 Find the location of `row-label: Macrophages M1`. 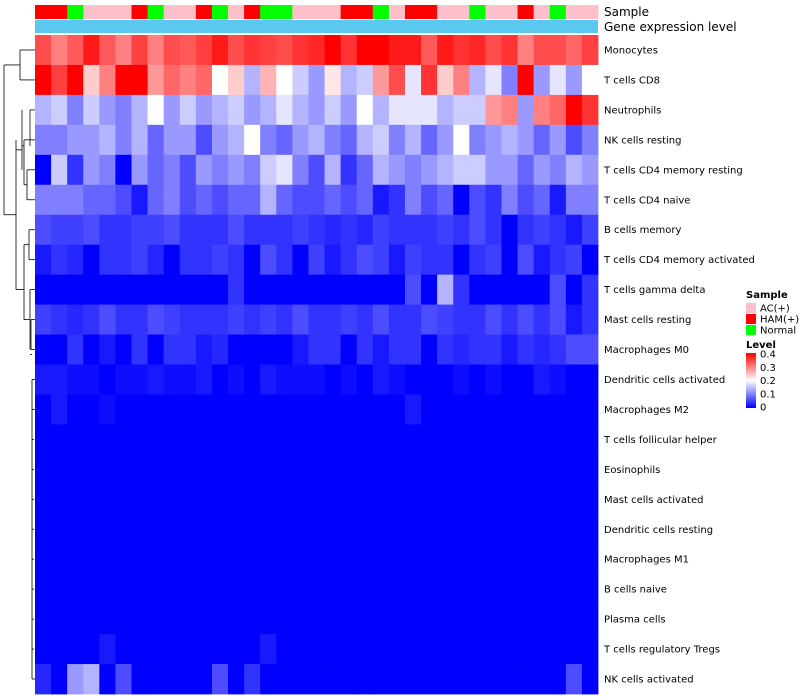

row-label: Macrophages M1 is located at coordinates (646, 560).